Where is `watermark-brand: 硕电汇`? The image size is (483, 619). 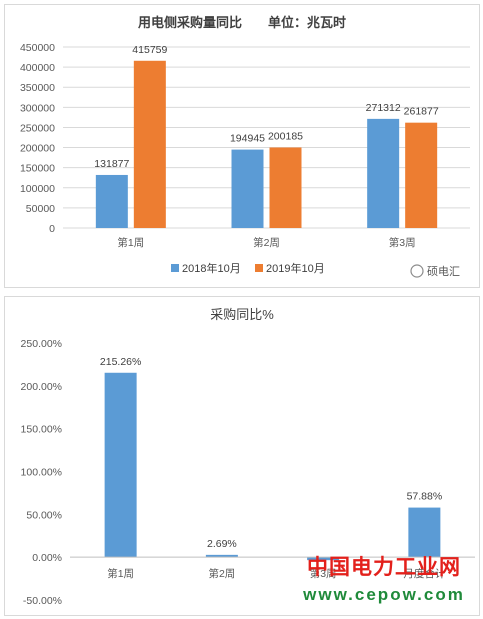
watermark-brand: 硕电汇 is located at coordinates (435, 271).